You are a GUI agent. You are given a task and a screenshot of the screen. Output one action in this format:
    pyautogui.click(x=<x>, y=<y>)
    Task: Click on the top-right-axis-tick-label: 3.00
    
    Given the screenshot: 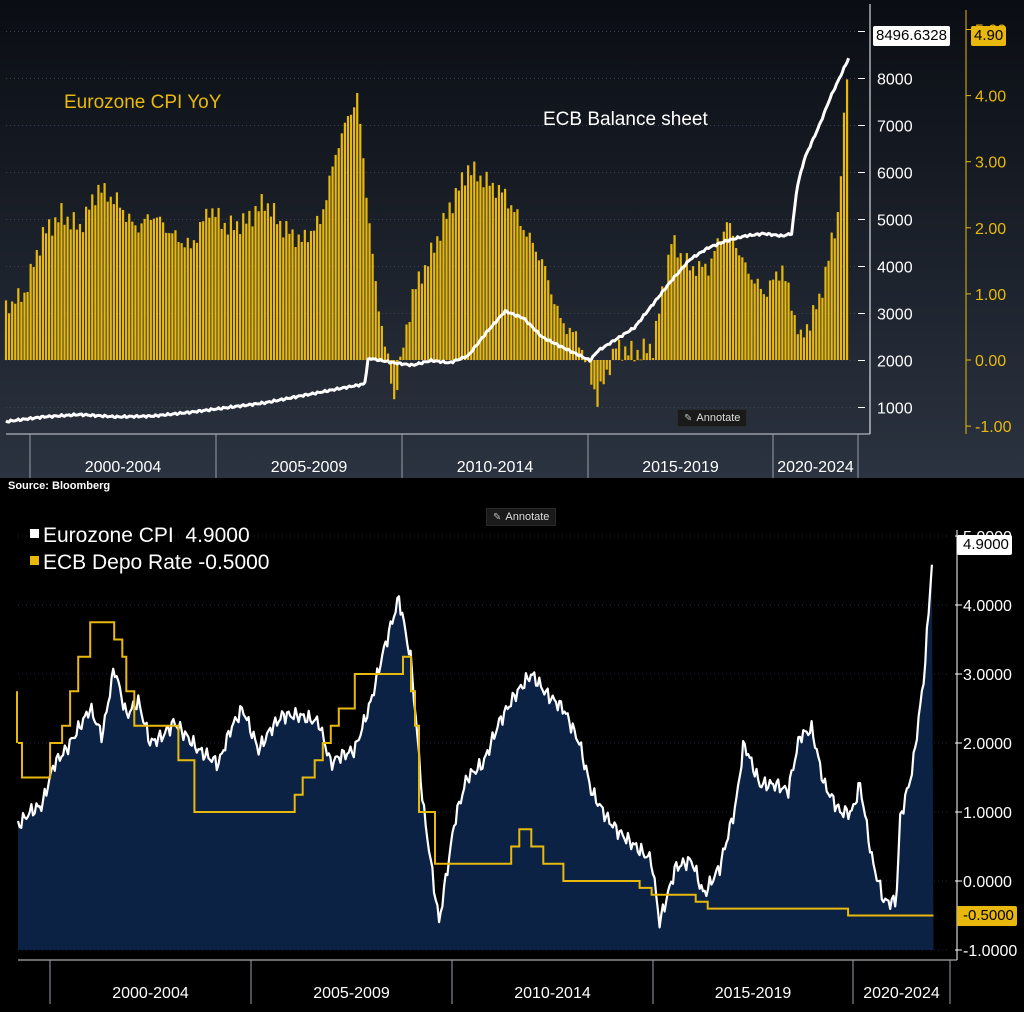 What is the action you would take?
    pyautogui.click(x=990, y=163)
    